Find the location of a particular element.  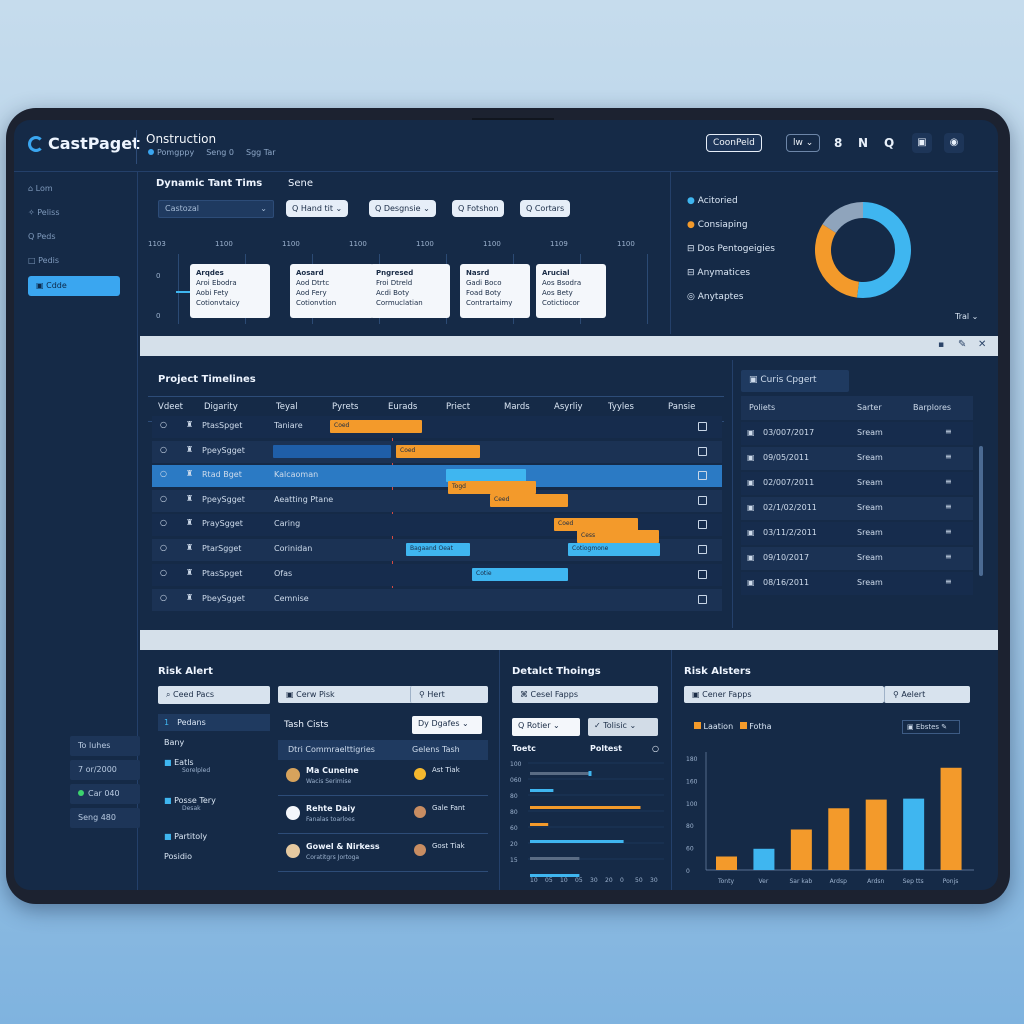

lock-icon: ▣ is located at coordinates (922, 143).